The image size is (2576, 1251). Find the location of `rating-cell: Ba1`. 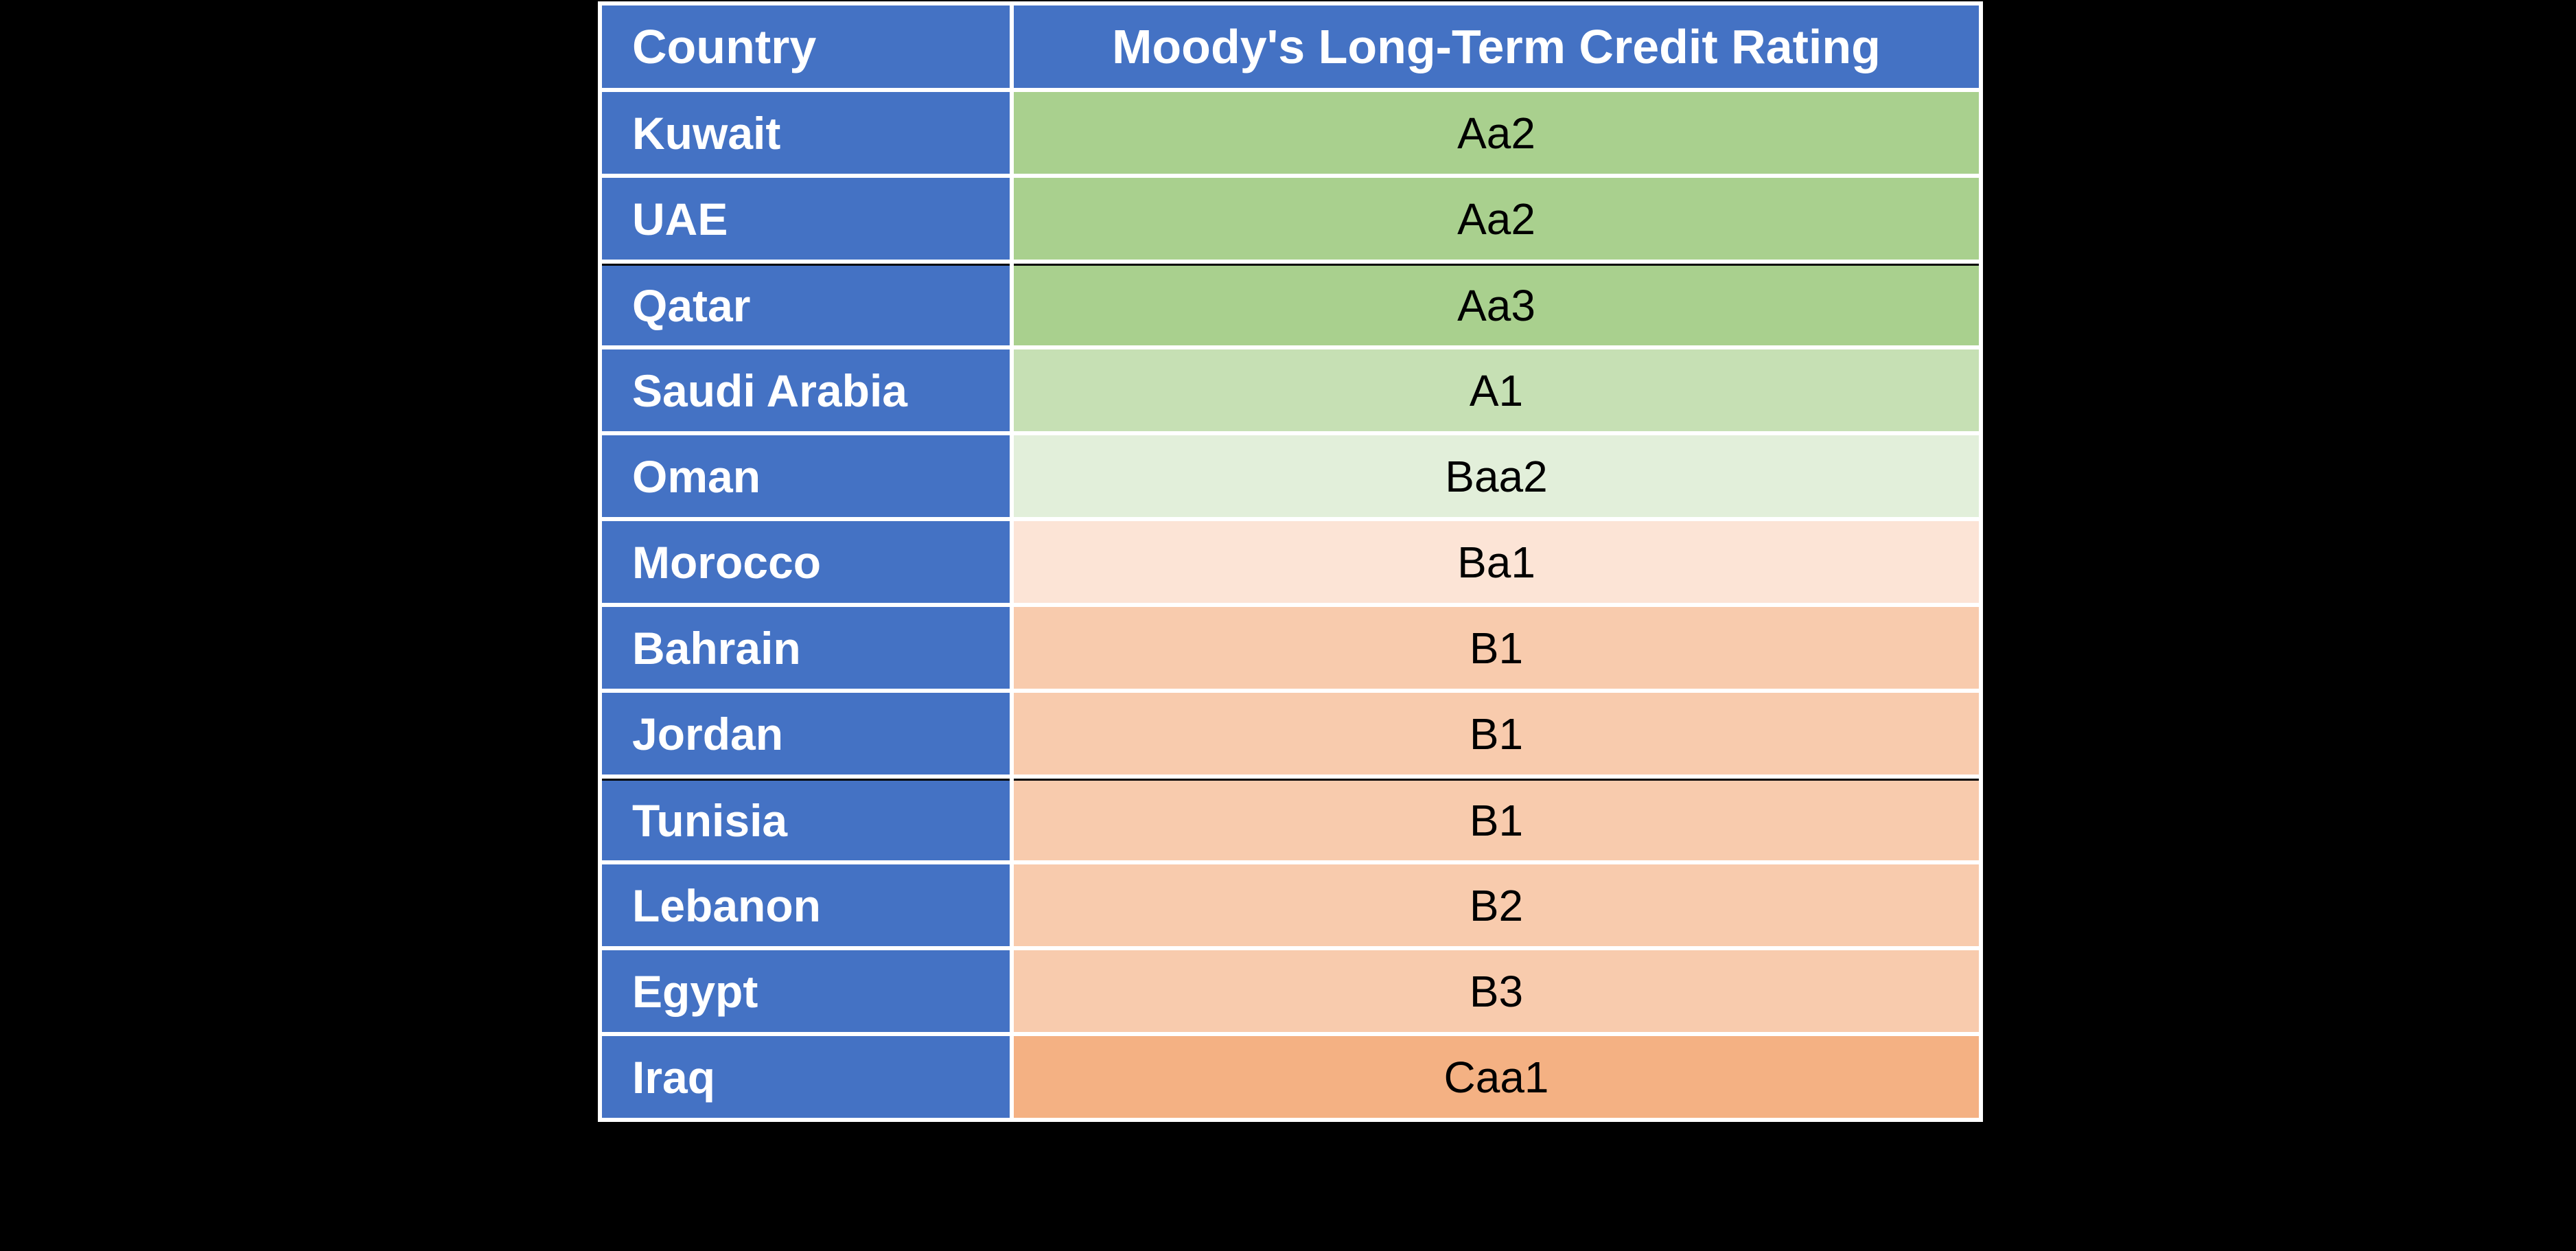

rating-cell: Ba1 is located at coordinates (1496, 562).